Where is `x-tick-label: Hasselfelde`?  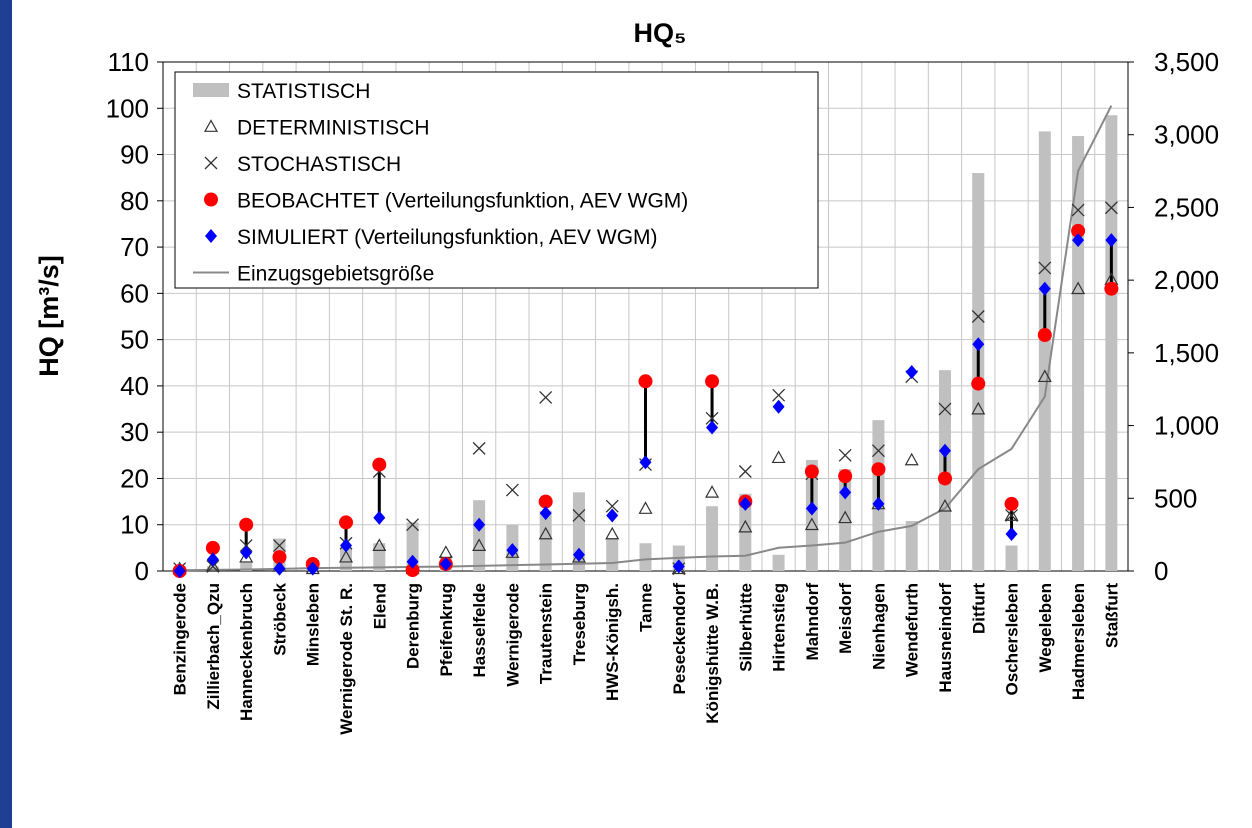
x-tick-label: Hasselfelde is located at coordinates (479, 630).